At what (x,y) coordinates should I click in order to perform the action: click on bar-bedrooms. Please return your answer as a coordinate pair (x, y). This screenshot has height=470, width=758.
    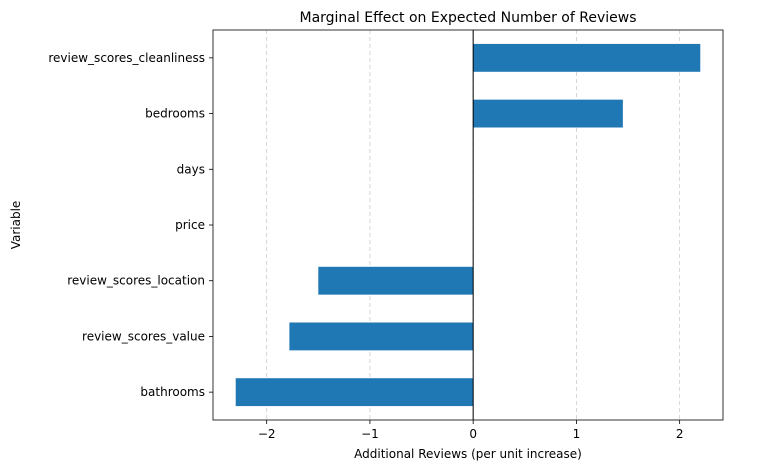
    Looking at the image, I should click on (548, 113).